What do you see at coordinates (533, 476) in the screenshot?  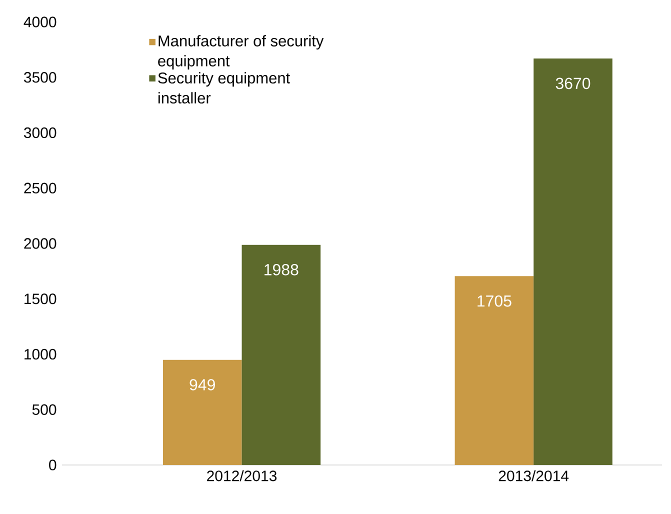 I see `x-tick-label: 2013/2014` at bounding box center [533, 476].